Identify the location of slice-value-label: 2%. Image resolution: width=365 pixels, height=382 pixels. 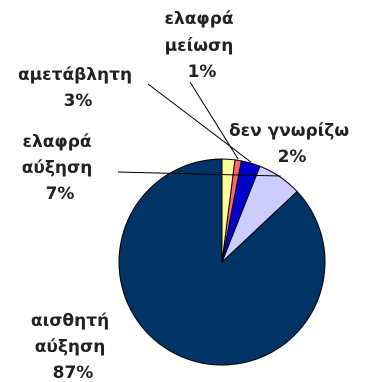
(292, 157).